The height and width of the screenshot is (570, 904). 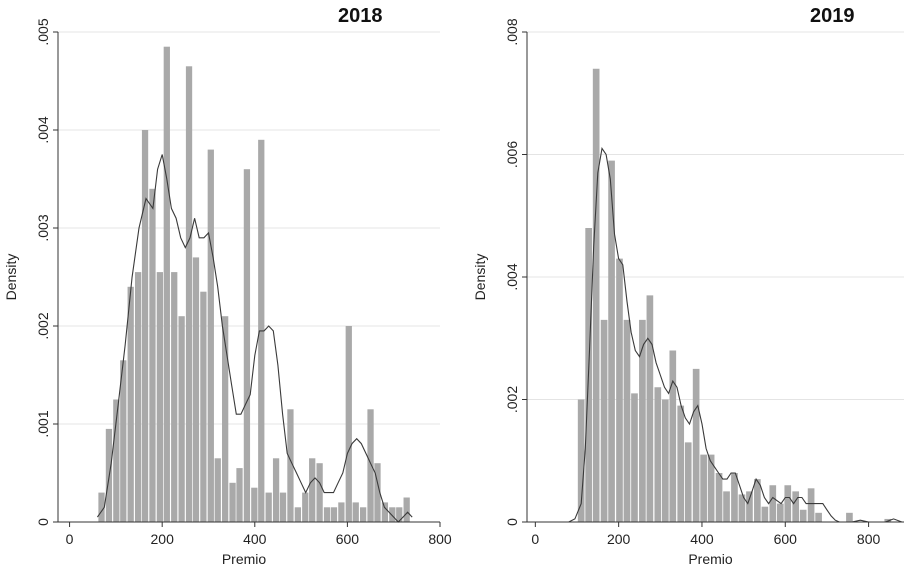 What do you see at coordinates (360, 16) in the screenshot?
I see `panel-title: 2018` at bounding box center [360, 16].